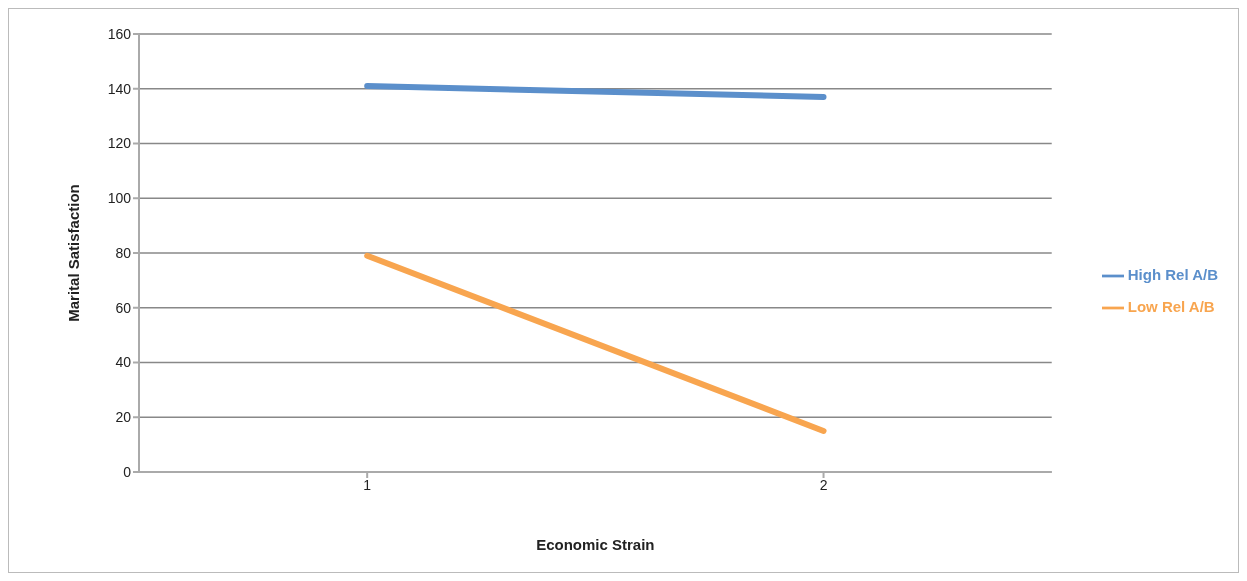 The width and height of the screenshot is (1247, 581). What do you see at coordinates (119, 198) in the screenshot?
I see `y-tick-label: 100` at bounding box center [119, 198].